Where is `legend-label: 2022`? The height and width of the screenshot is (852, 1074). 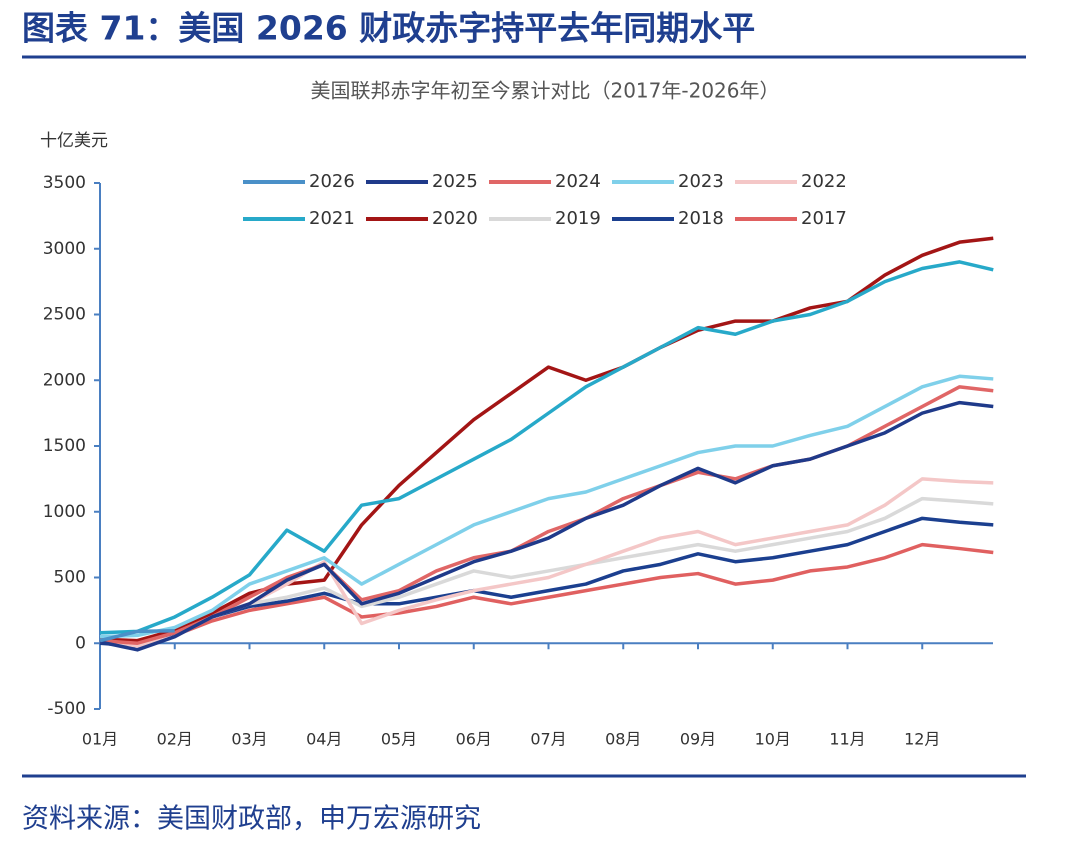 legend-label: 2022 is located at coordinates (824, 181).